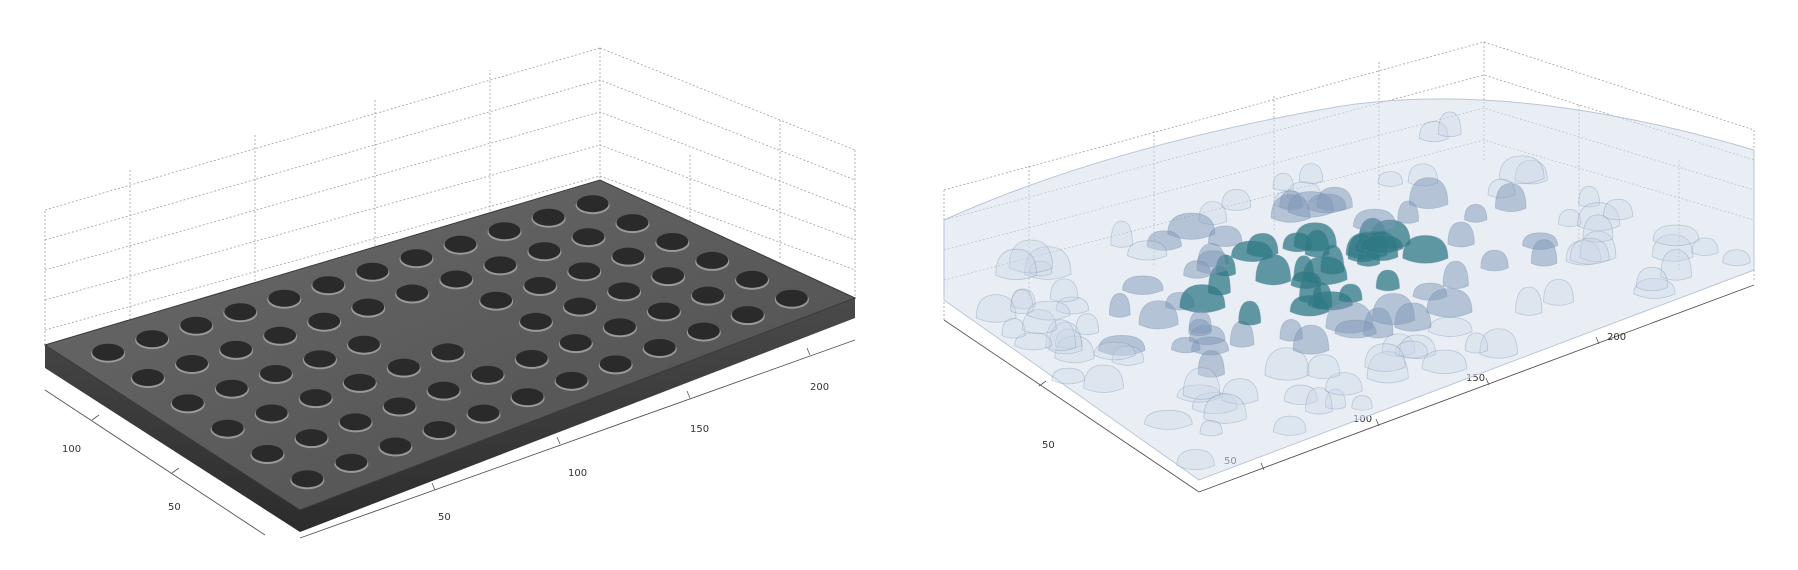 The width and height of the screenshot is (1798, 570). What do you see at coordinates (174, 507) in the screenshot?
I see `x-tick-label: 50` at bounding box center [174, 507].